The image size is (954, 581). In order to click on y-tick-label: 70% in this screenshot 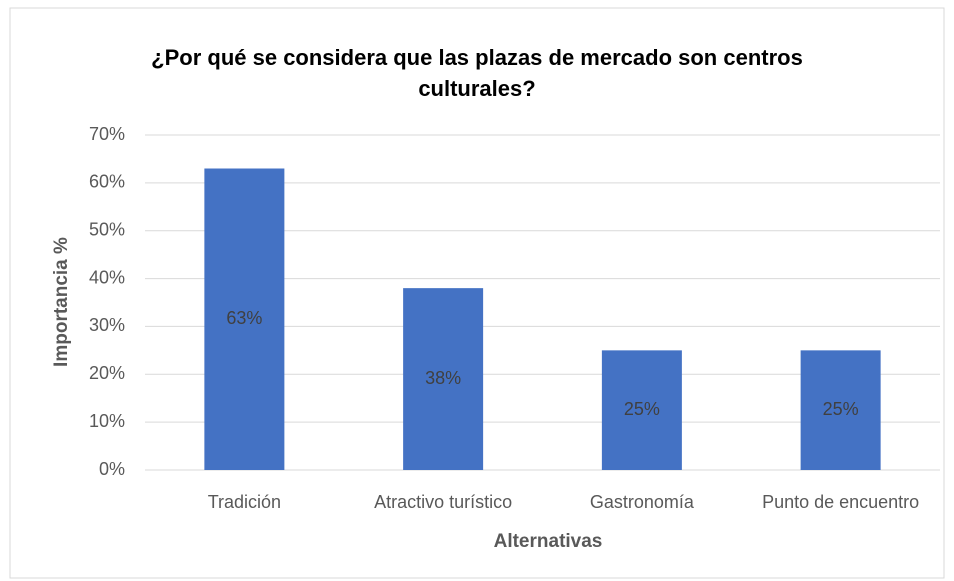, I will do `click(107, 134)`.